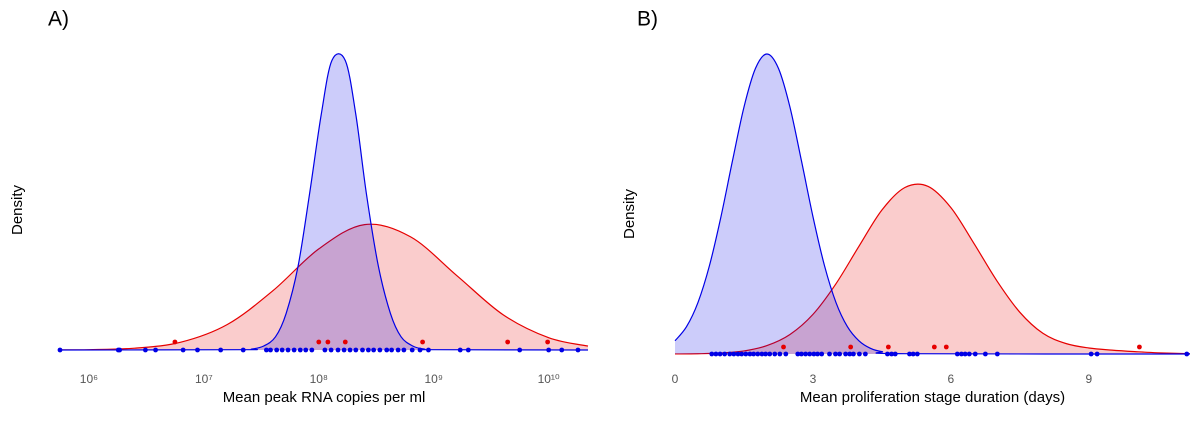  I want to click on x-tick-label: 6, so click(951, 379).